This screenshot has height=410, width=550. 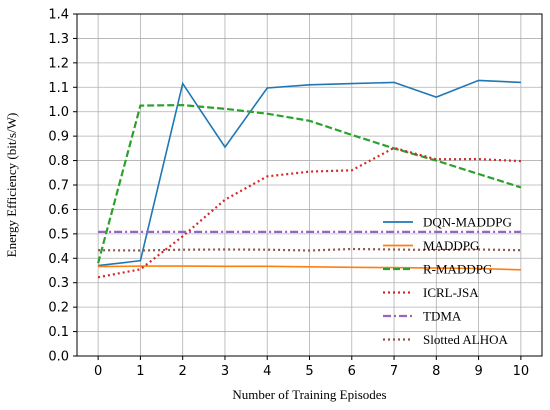 I want to click on legend-label: ICRL-JSA, so click(x=451, y=292).